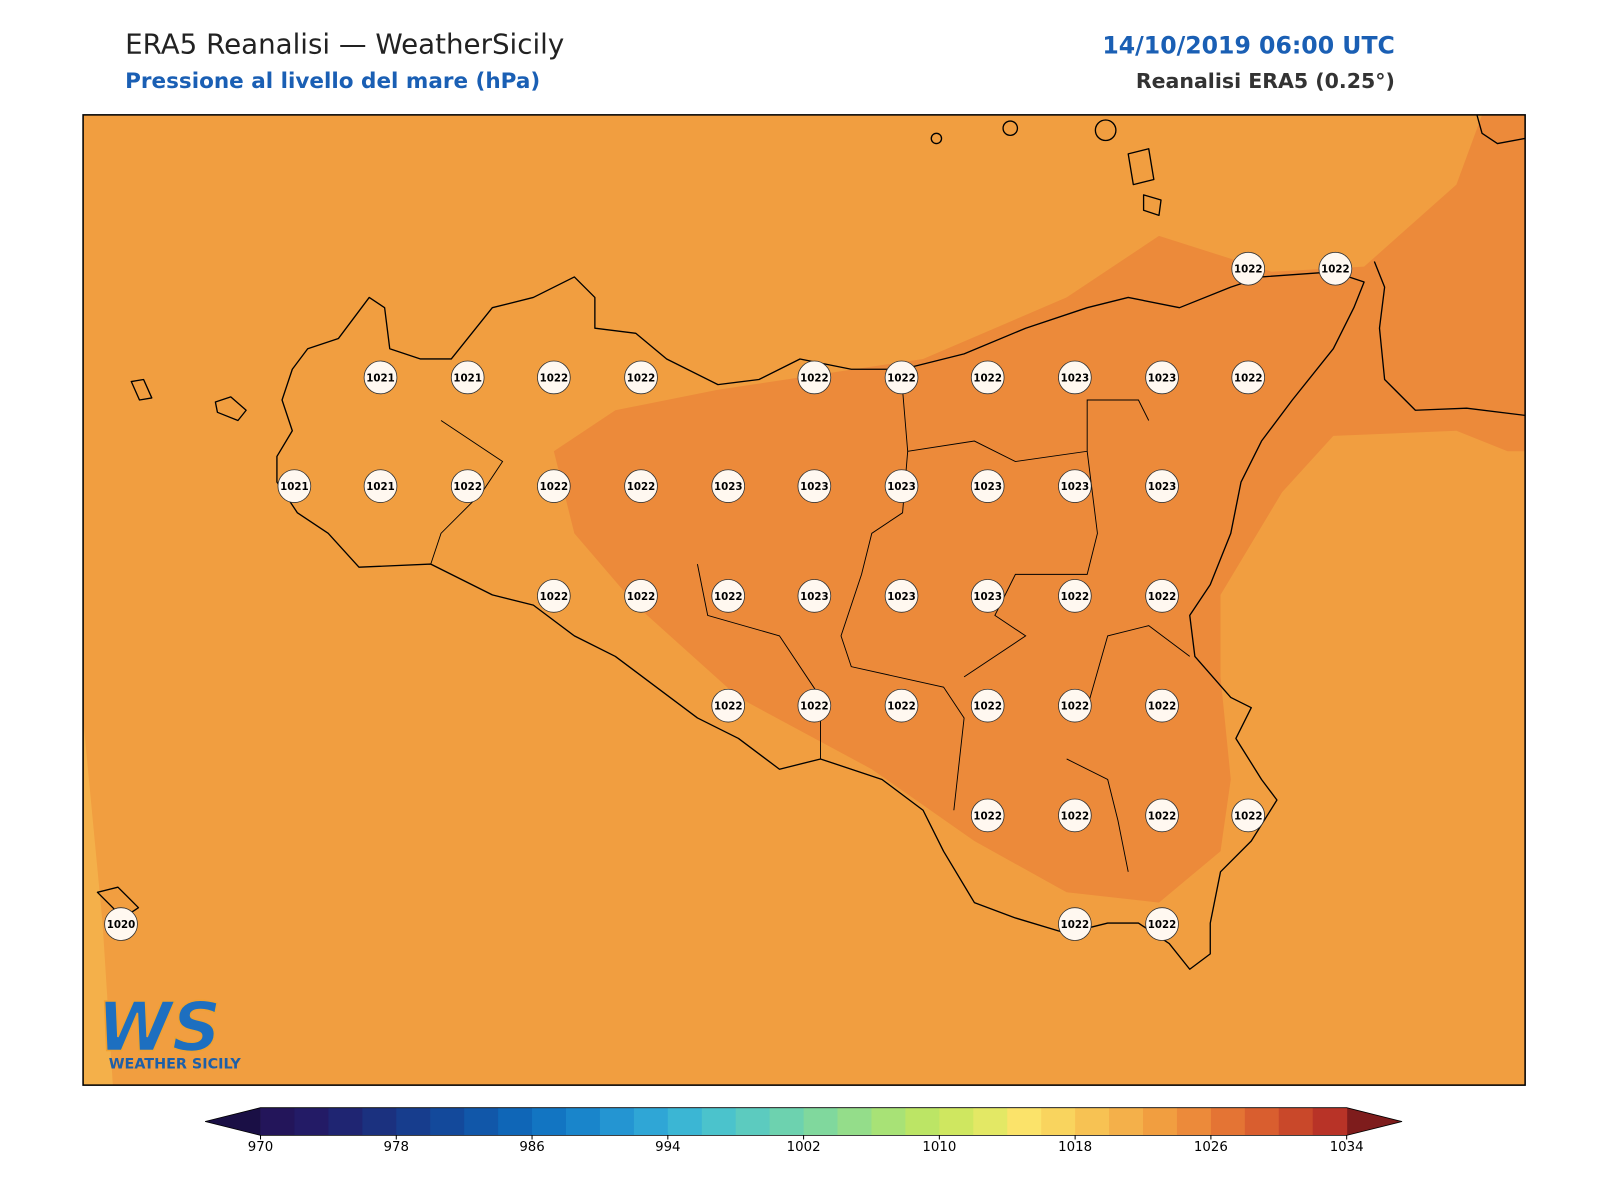 The width and height of the screenshot is (1600, 1200). I want to click on title: ERA5 Reanalisi — WeatherSicily, so click(344, 43).